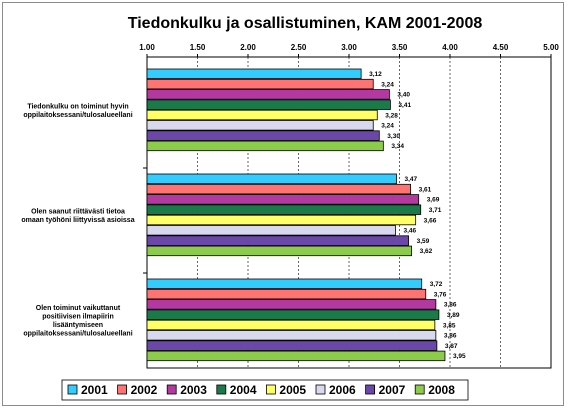 The image size is (568, 410). What do you see at coordinates (404, 105) in the screenshot?
I see `data-label: 3,41` at bounding box center [404, 105].